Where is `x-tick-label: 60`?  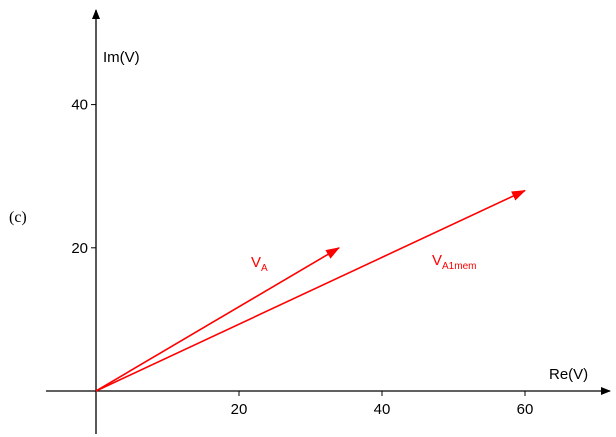 x-tick-label: 60 is located at coordinates (525, 409).